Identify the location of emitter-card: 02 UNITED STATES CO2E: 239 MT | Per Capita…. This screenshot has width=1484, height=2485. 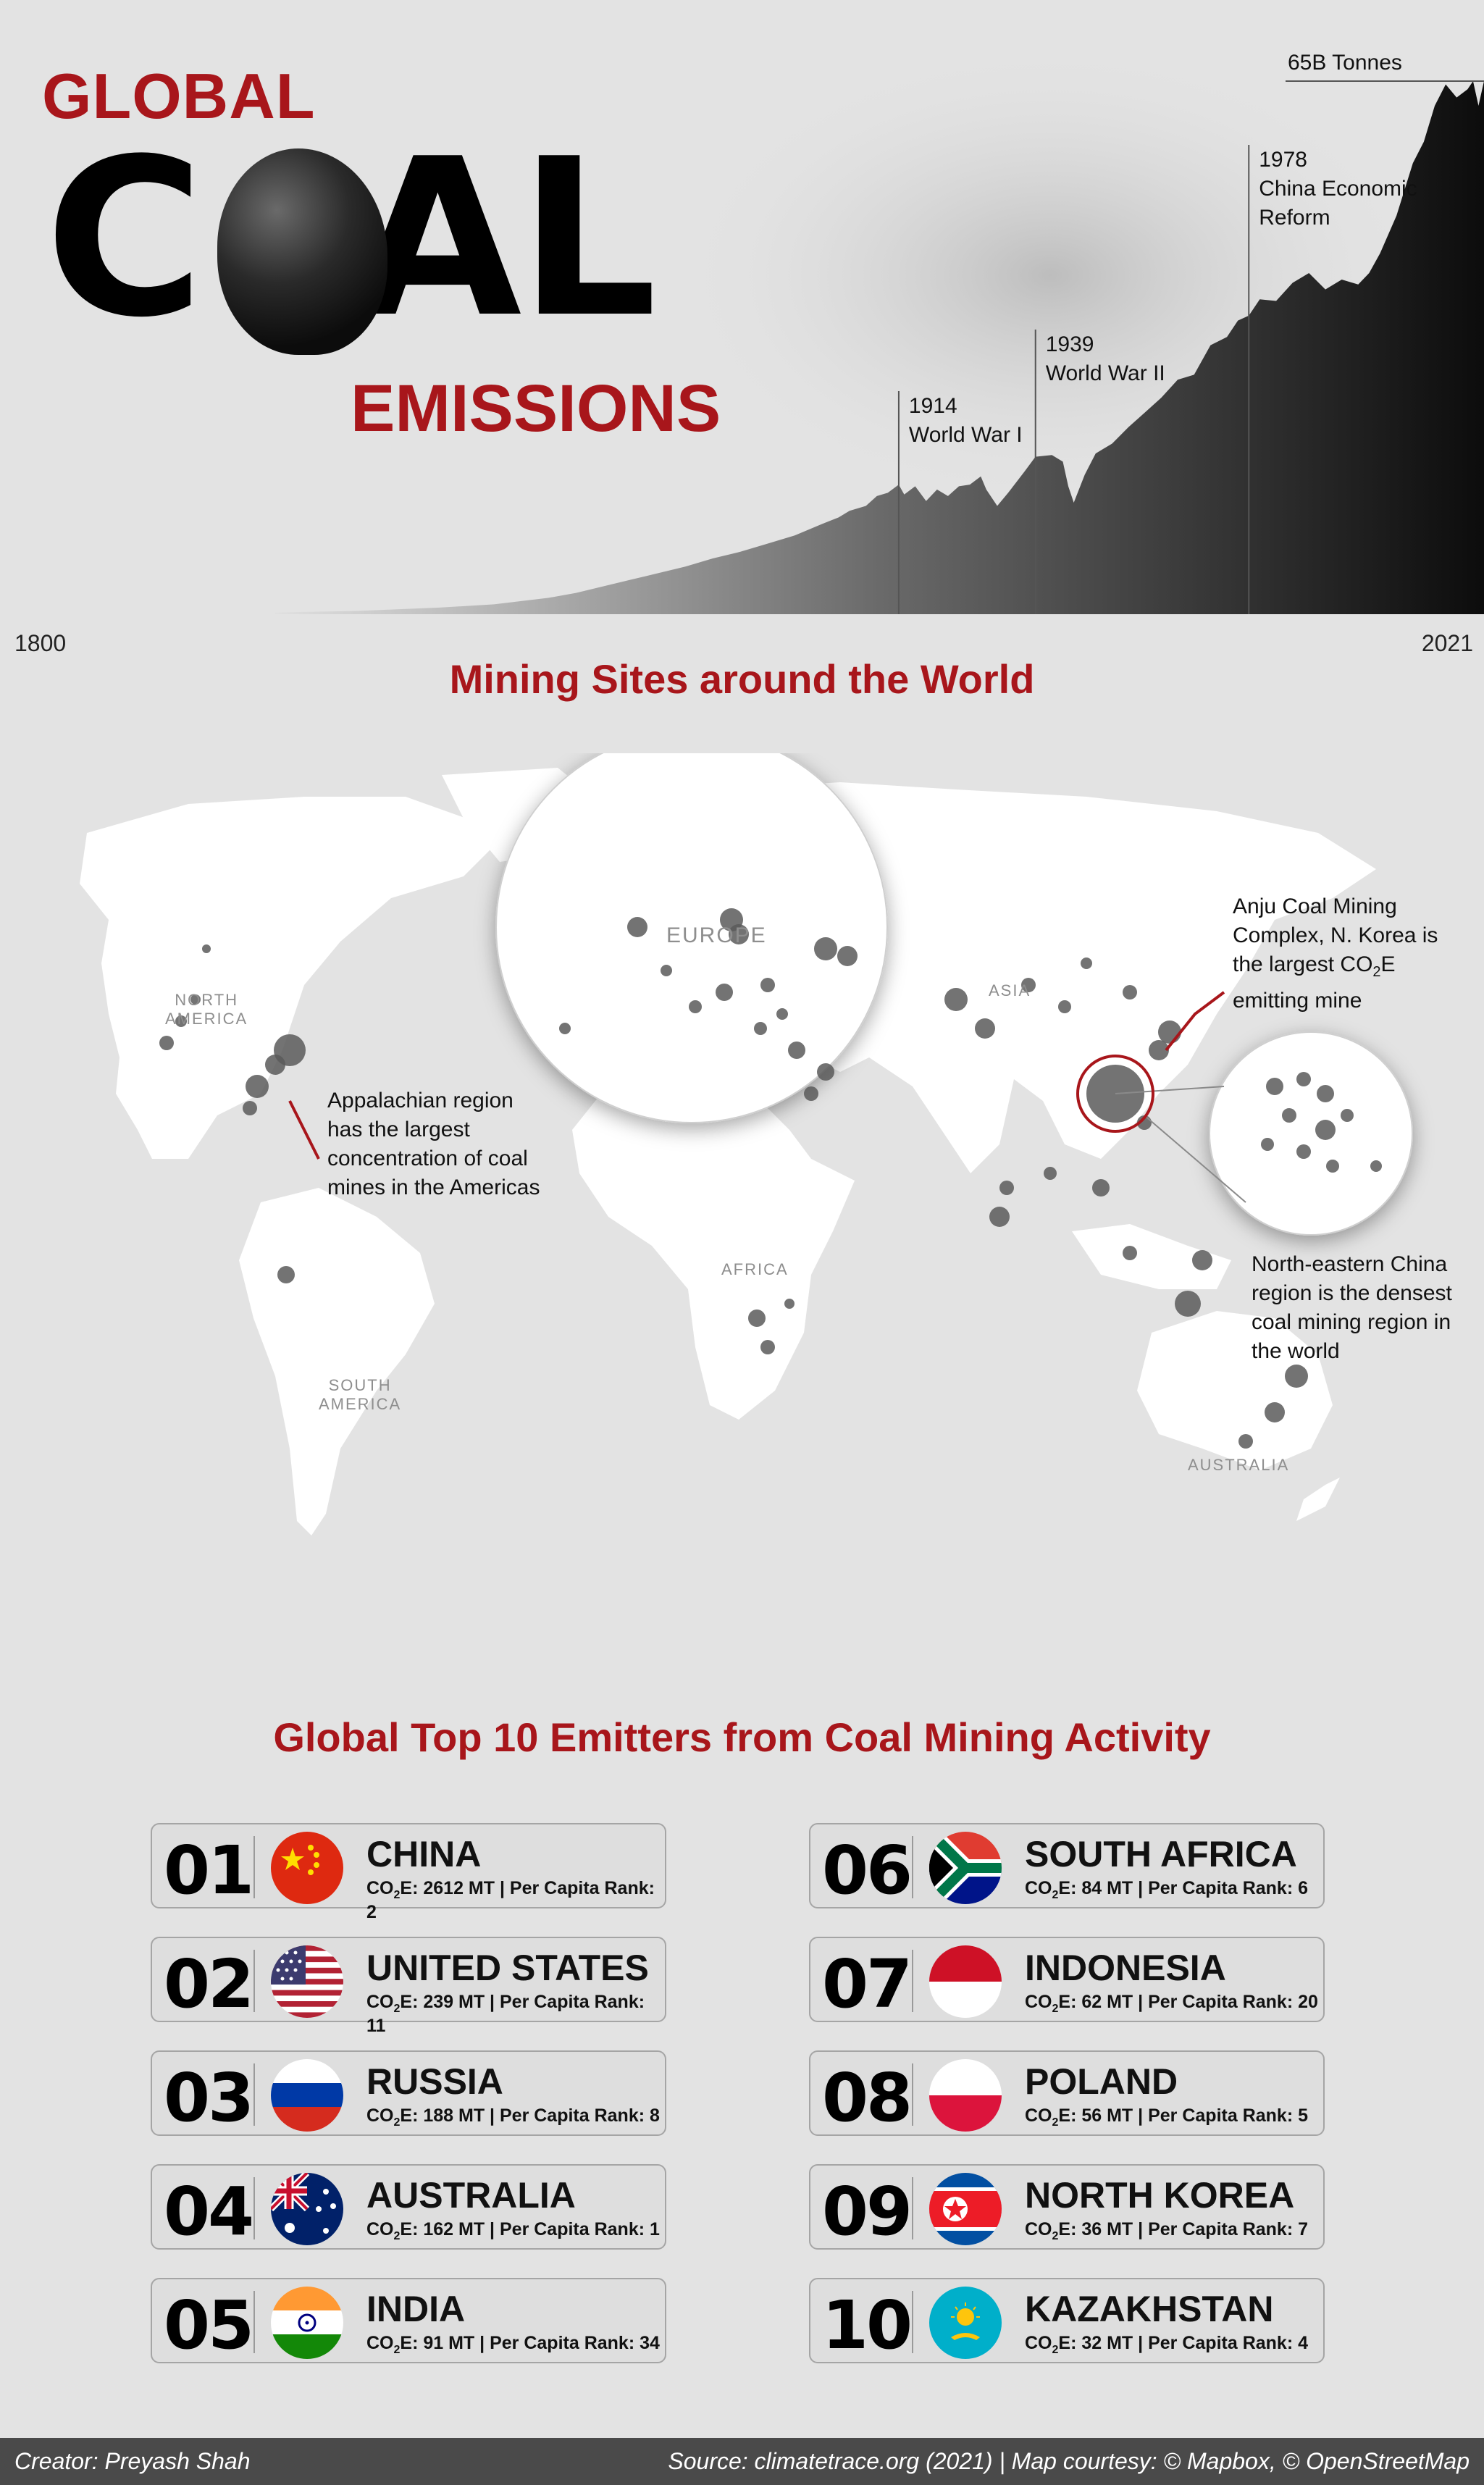
(408, 1986).